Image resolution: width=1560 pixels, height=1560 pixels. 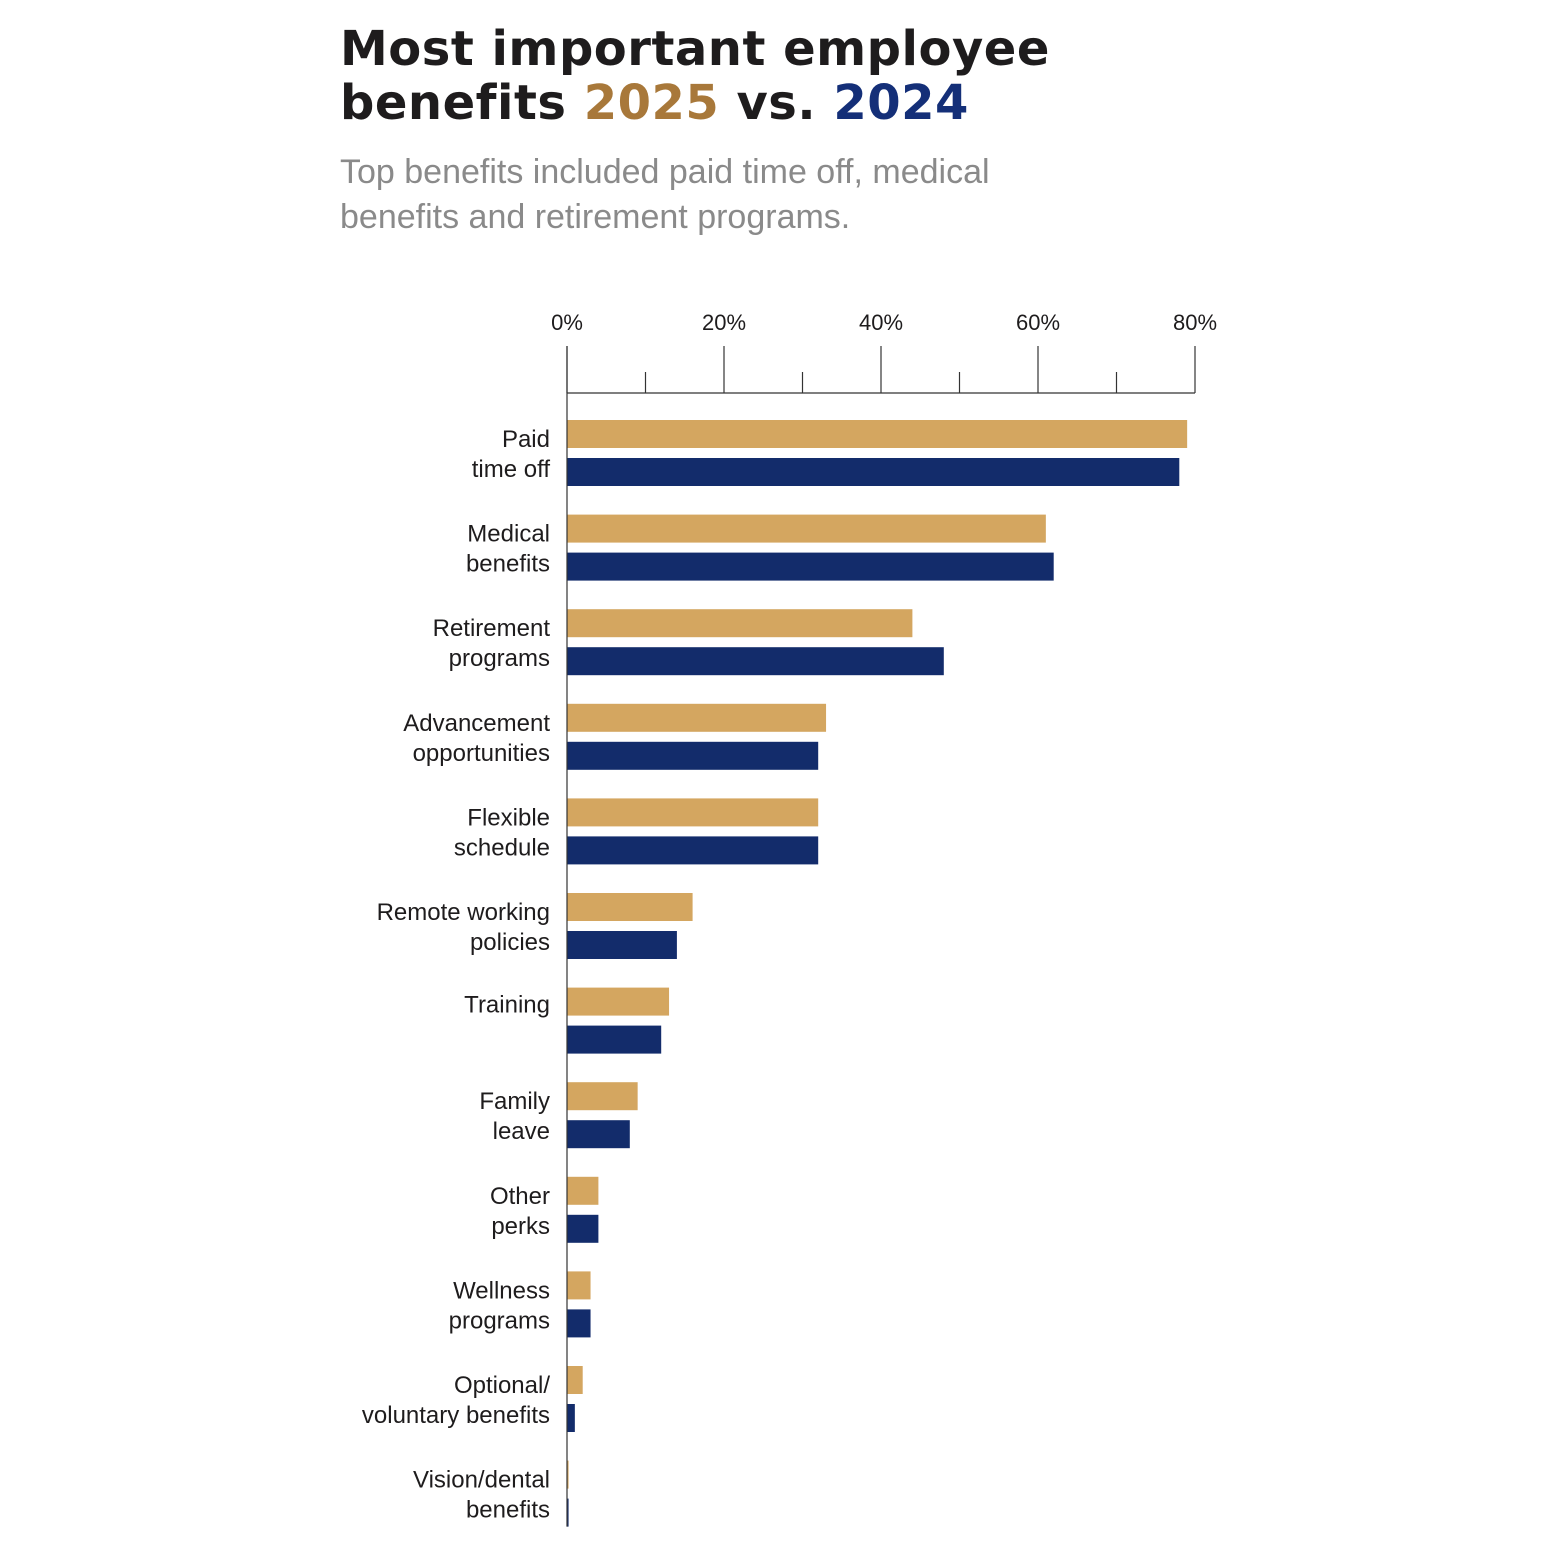 What do you see at coordinates (514, 1101) in the screenshot?
I see `category-label-line: Family` at bounding box center [514, 1101].